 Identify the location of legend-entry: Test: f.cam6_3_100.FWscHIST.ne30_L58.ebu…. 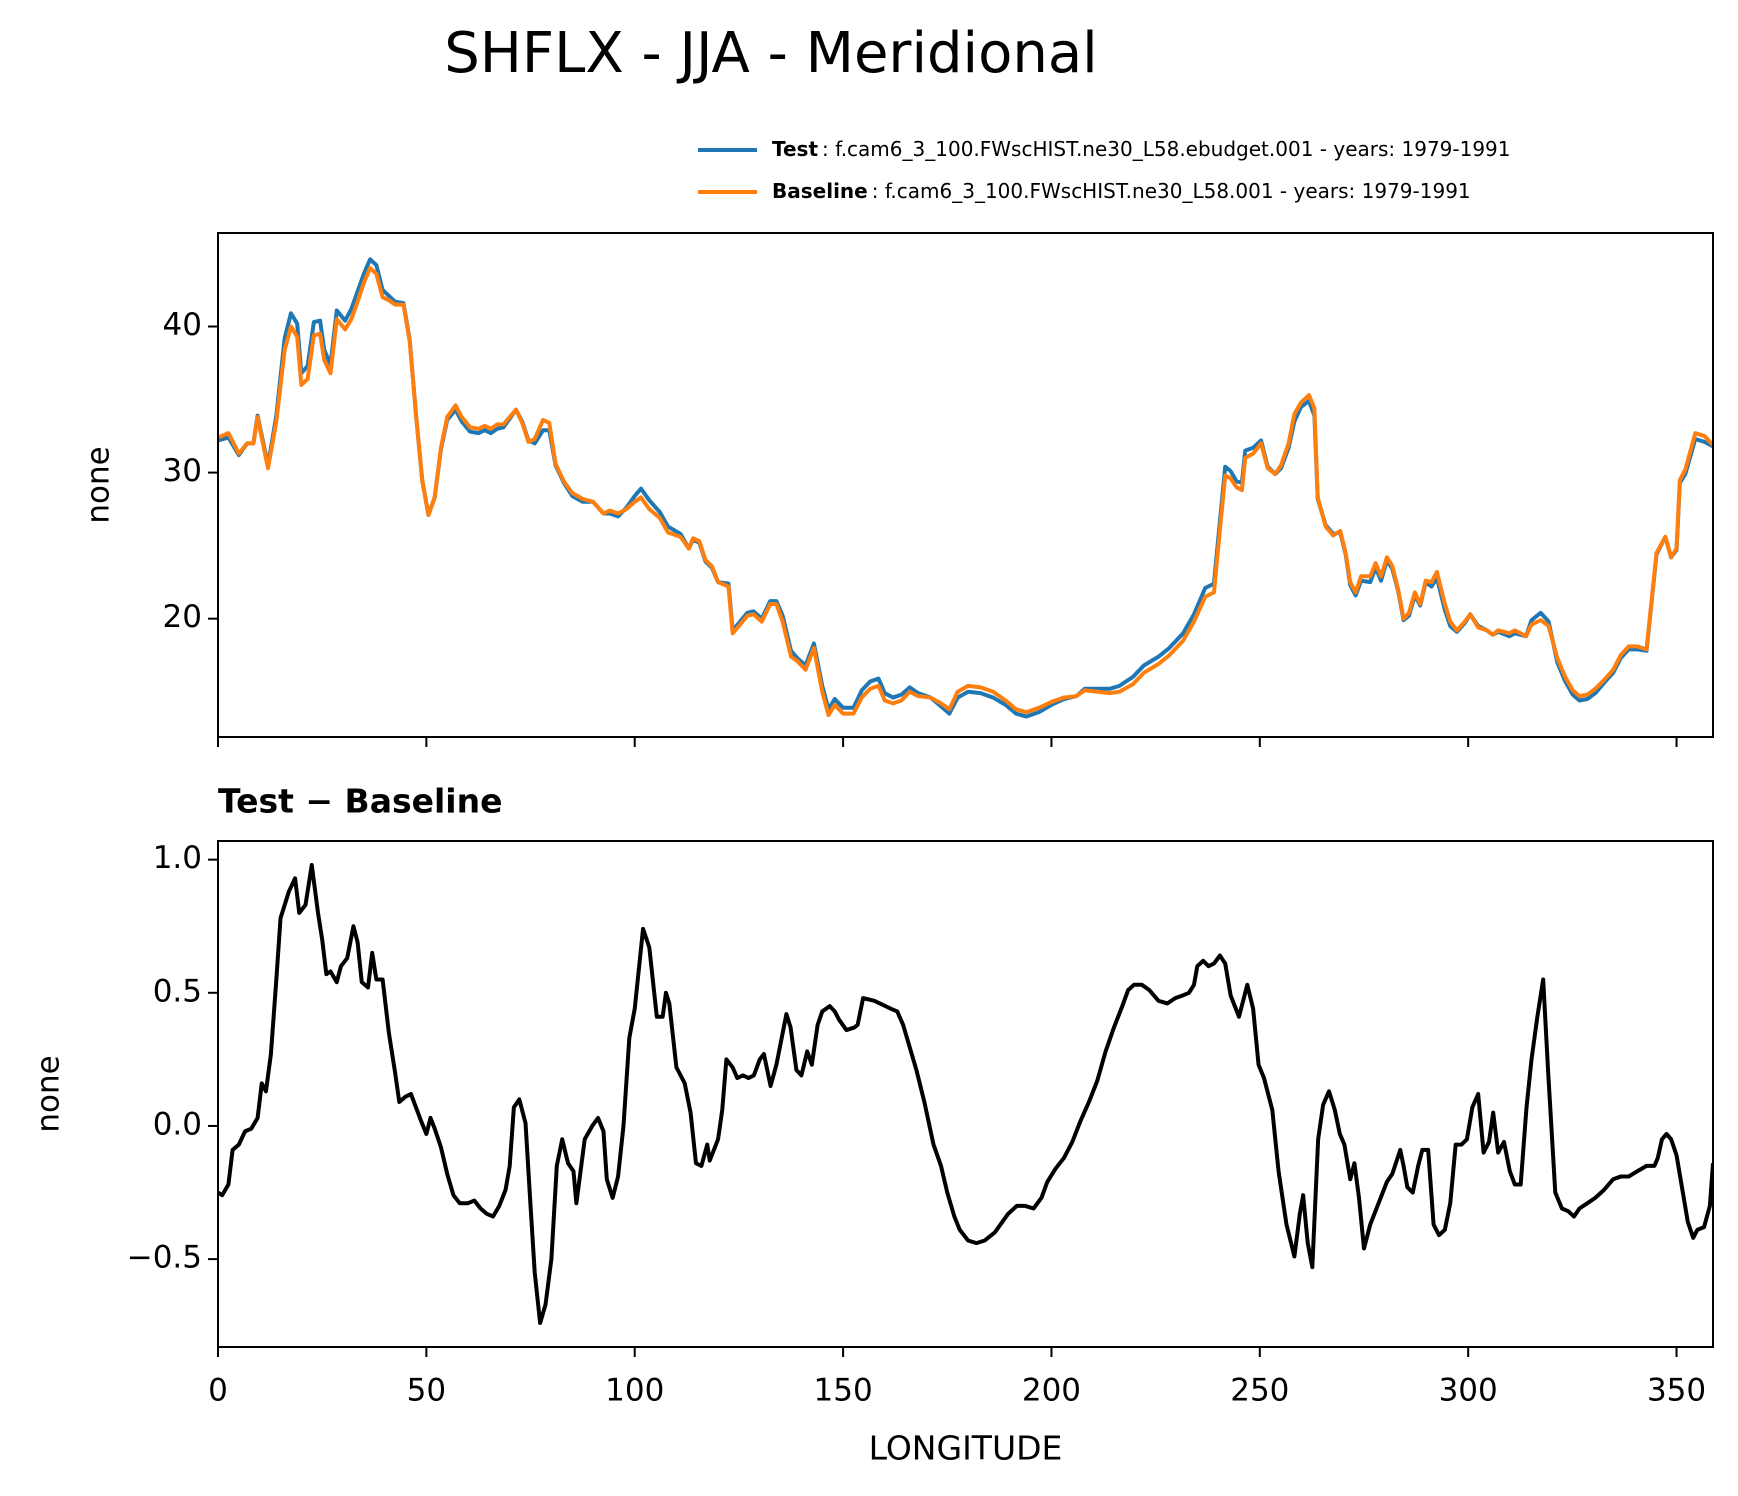
(1141, 149).